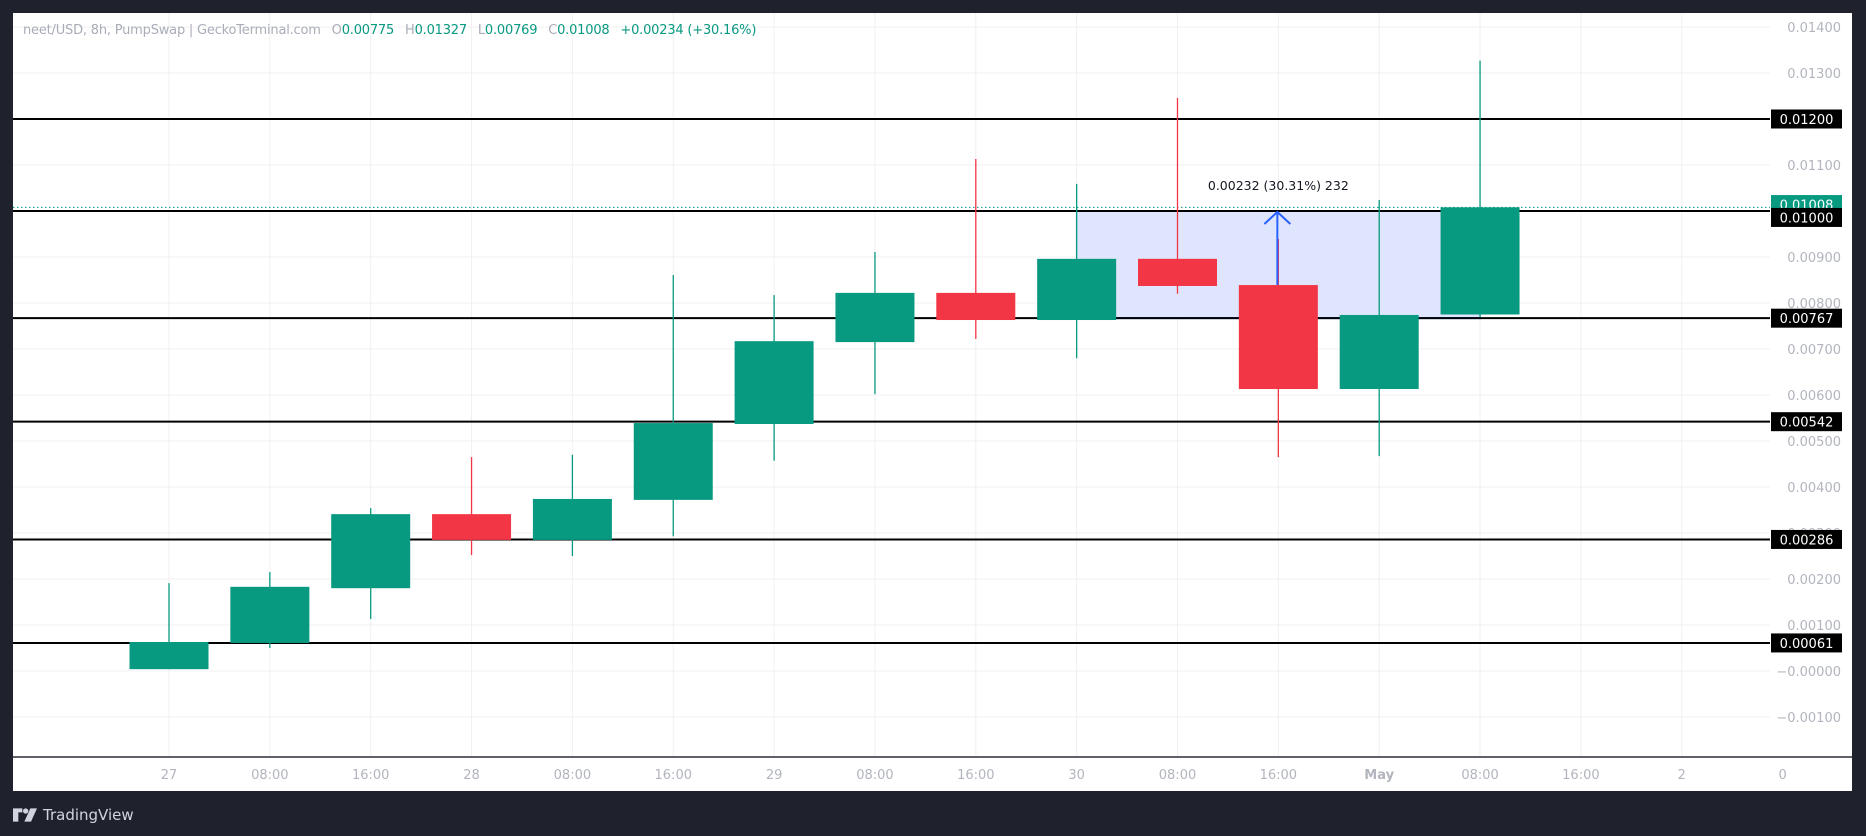 The width and height of the screenshot is (1866, 836). Describe the element at coordinates (368, 30) in the screenshot. I see `open-value: 0.00775` at that location.